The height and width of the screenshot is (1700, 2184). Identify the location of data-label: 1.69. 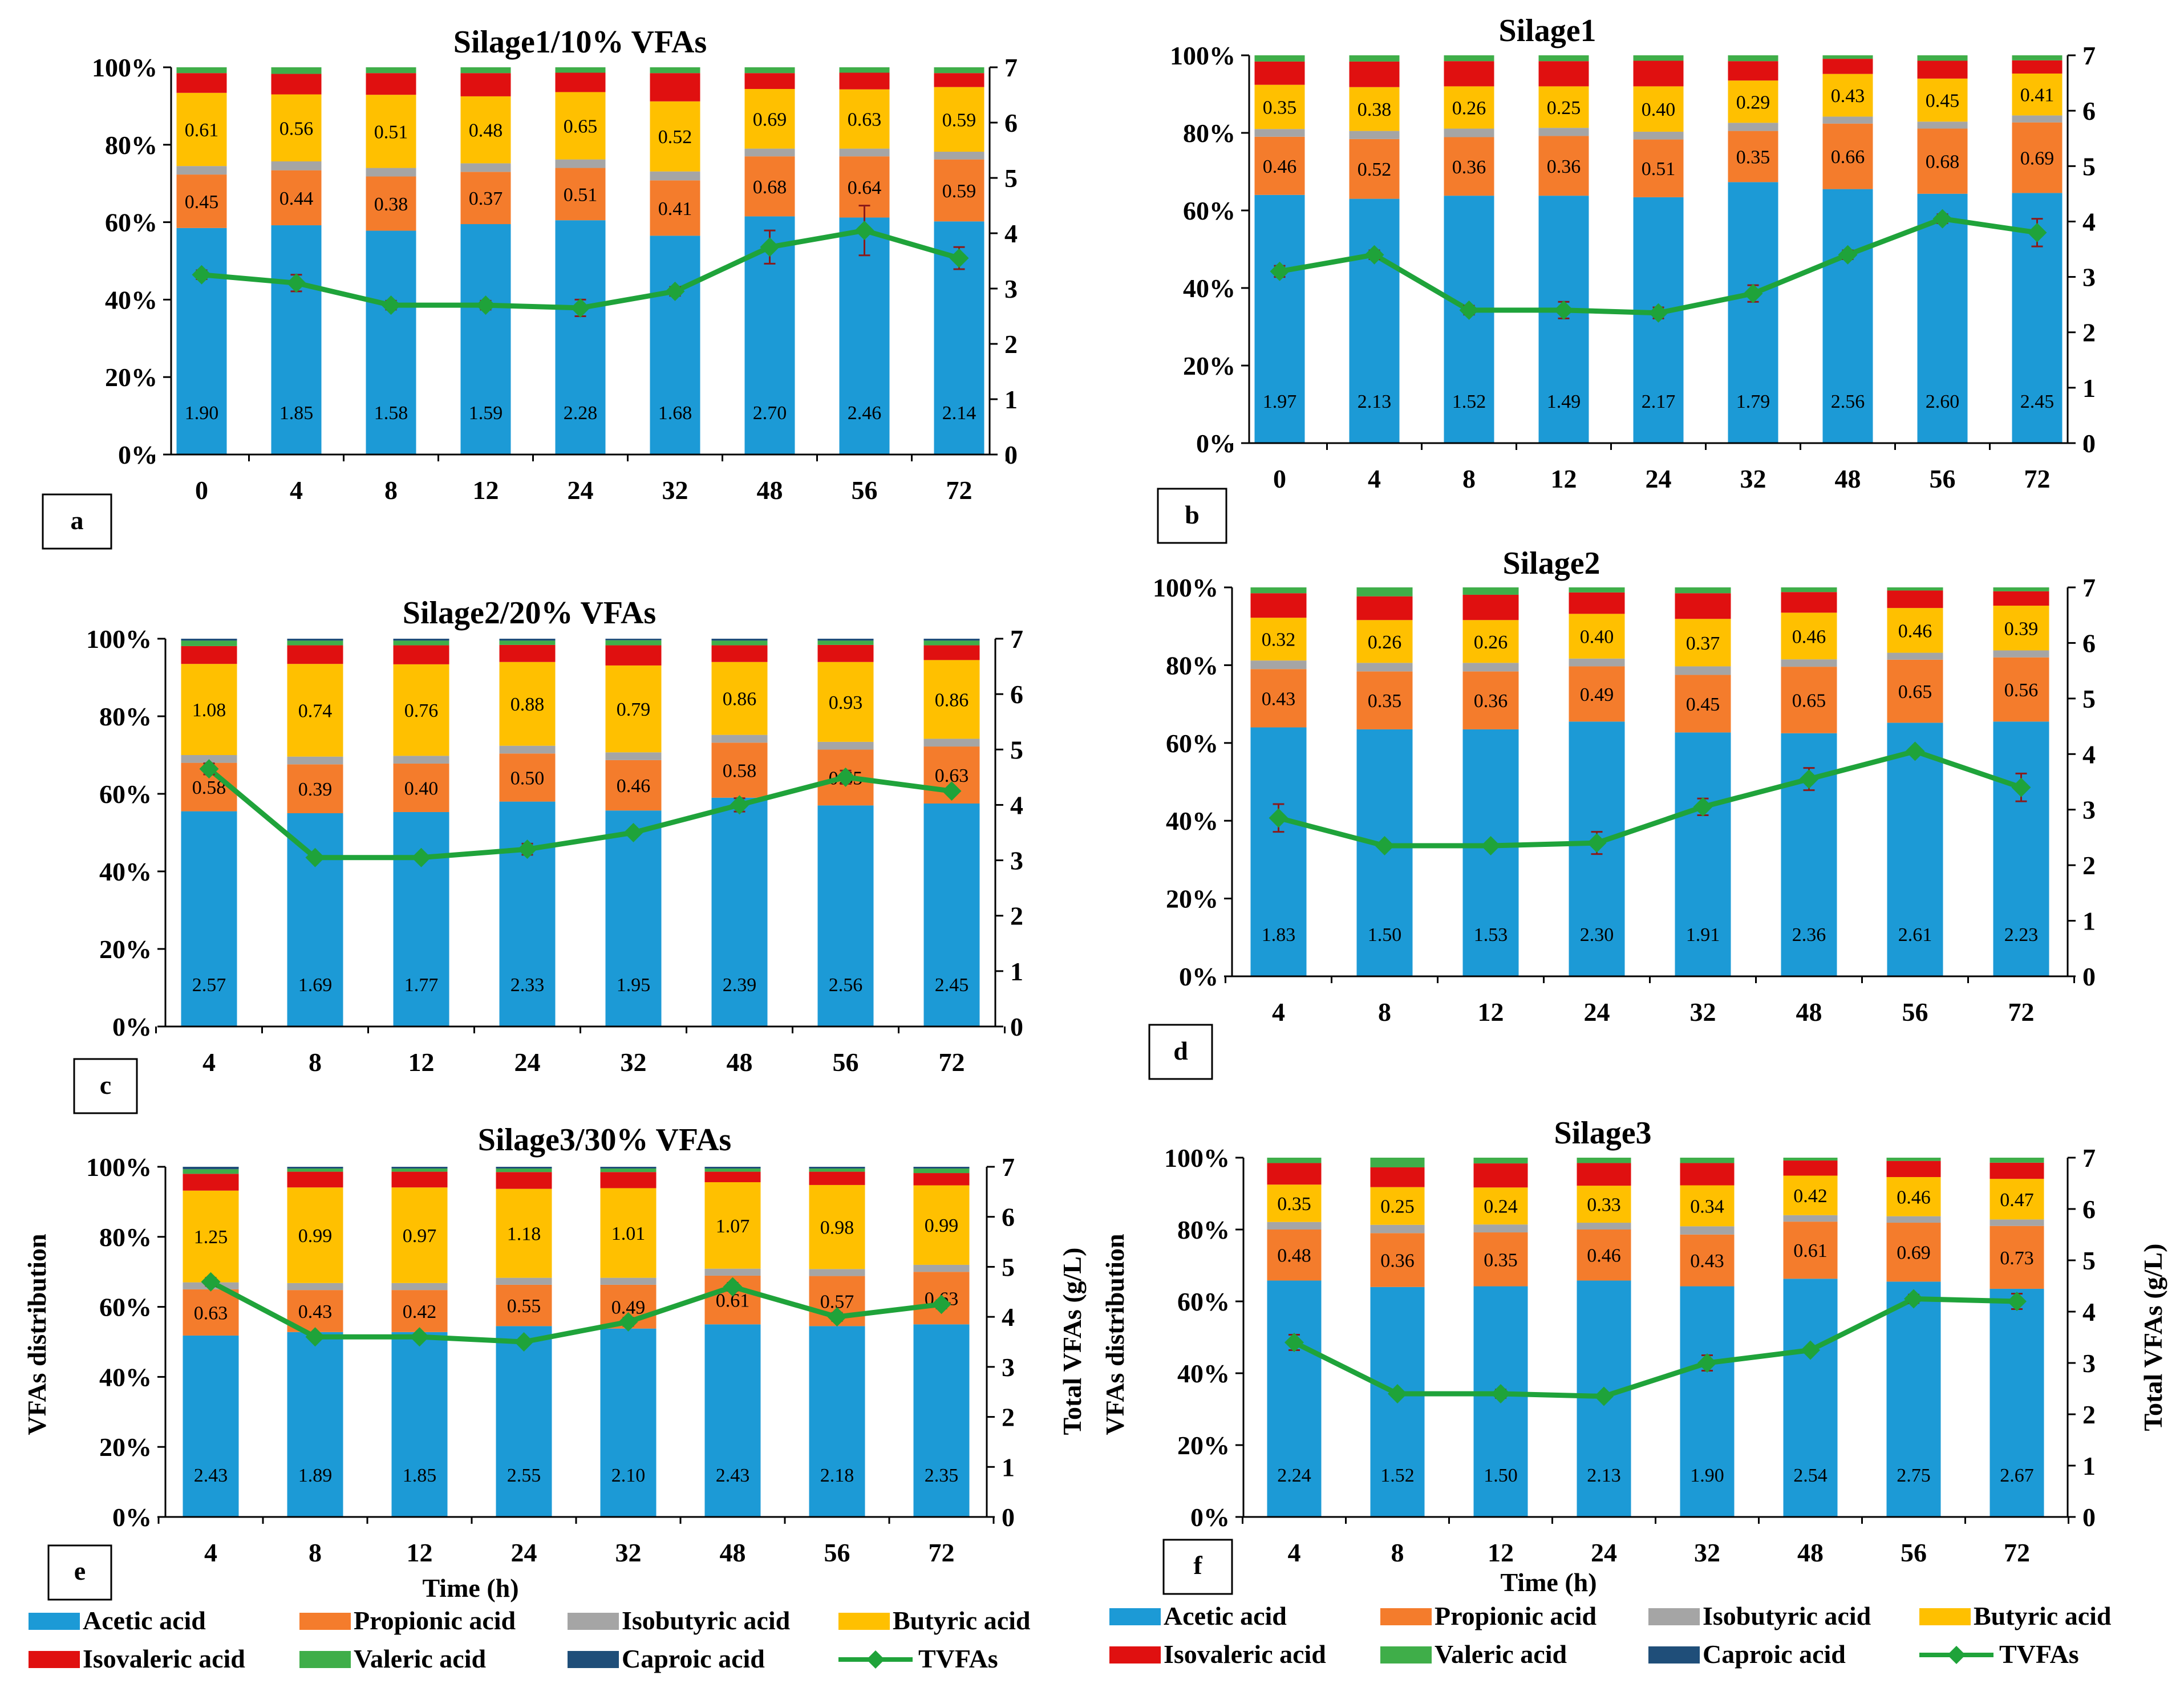
(315, 985).